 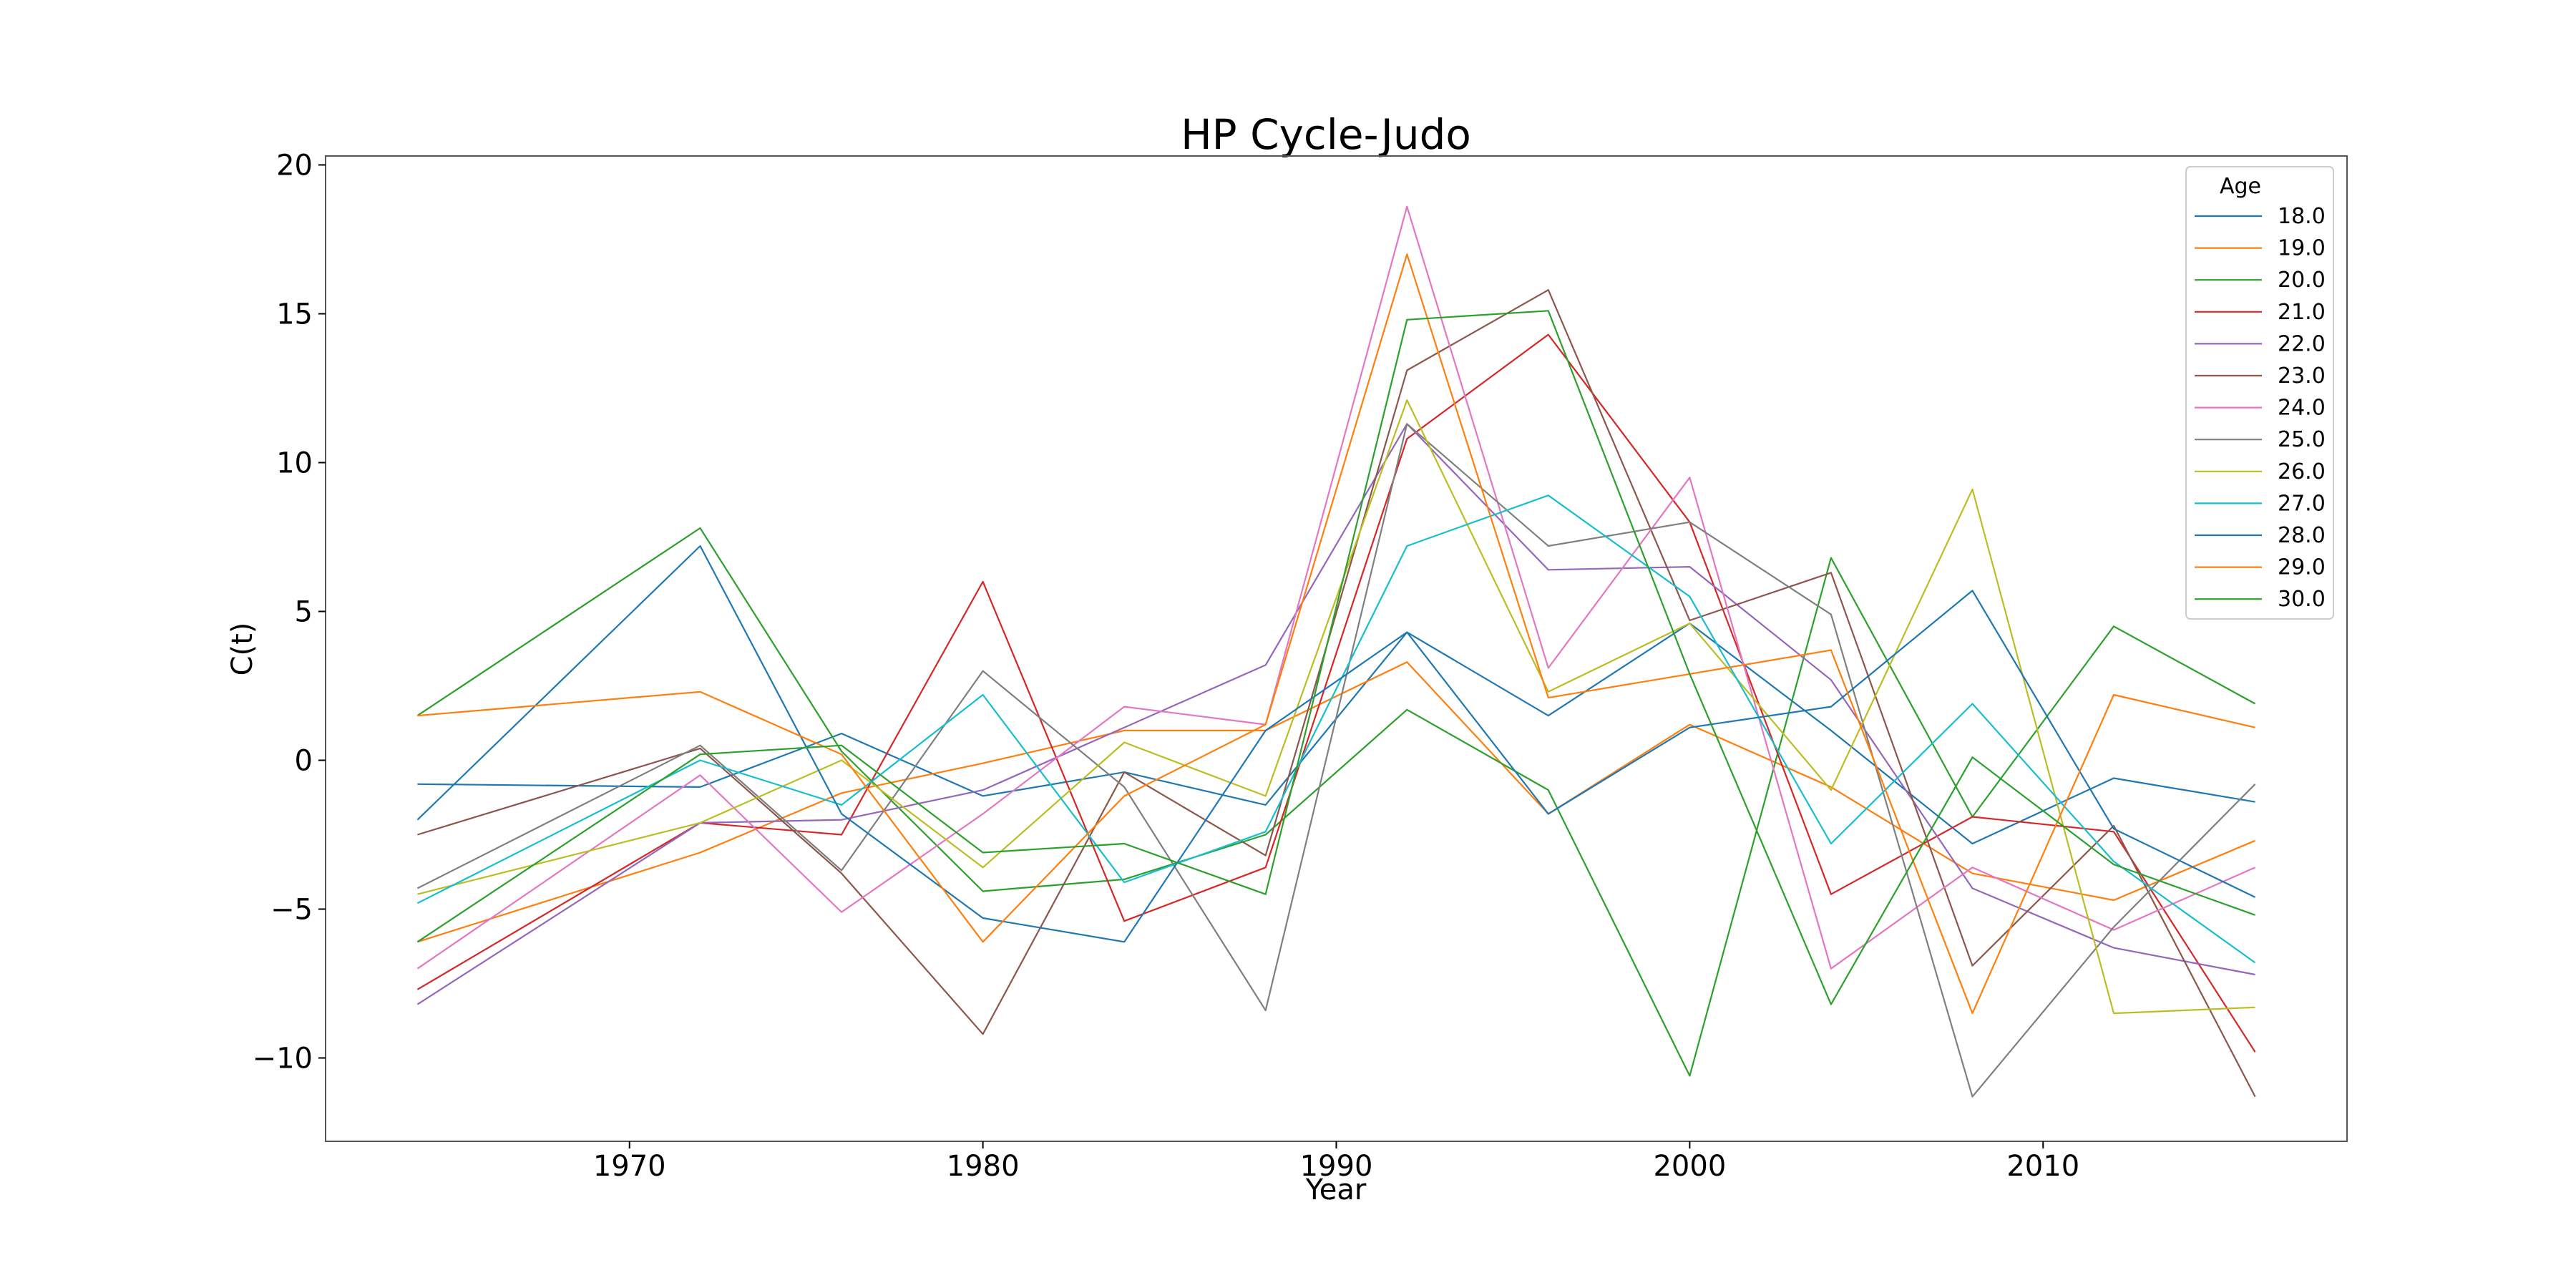 What do you see at coordinates (629, 1166) in the screenshot?
I see `x-tick-label: 1970` at bounding box center [629, 1166].